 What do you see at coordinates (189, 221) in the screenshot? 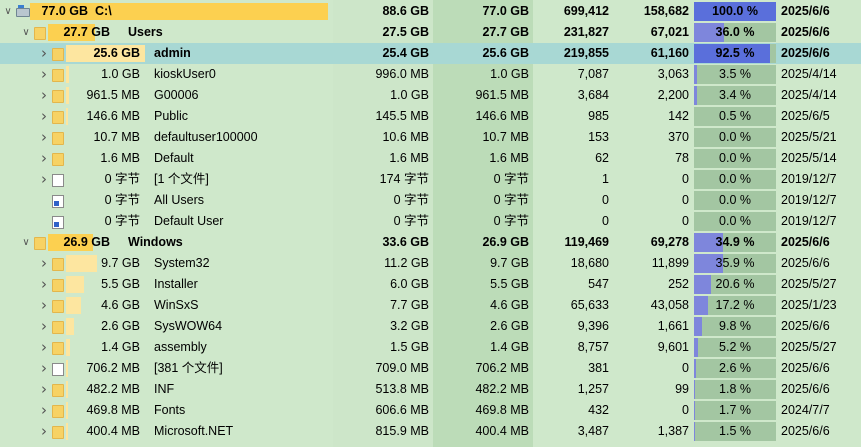
I see `folder-name: Default User` at bounding box center [189, 221].